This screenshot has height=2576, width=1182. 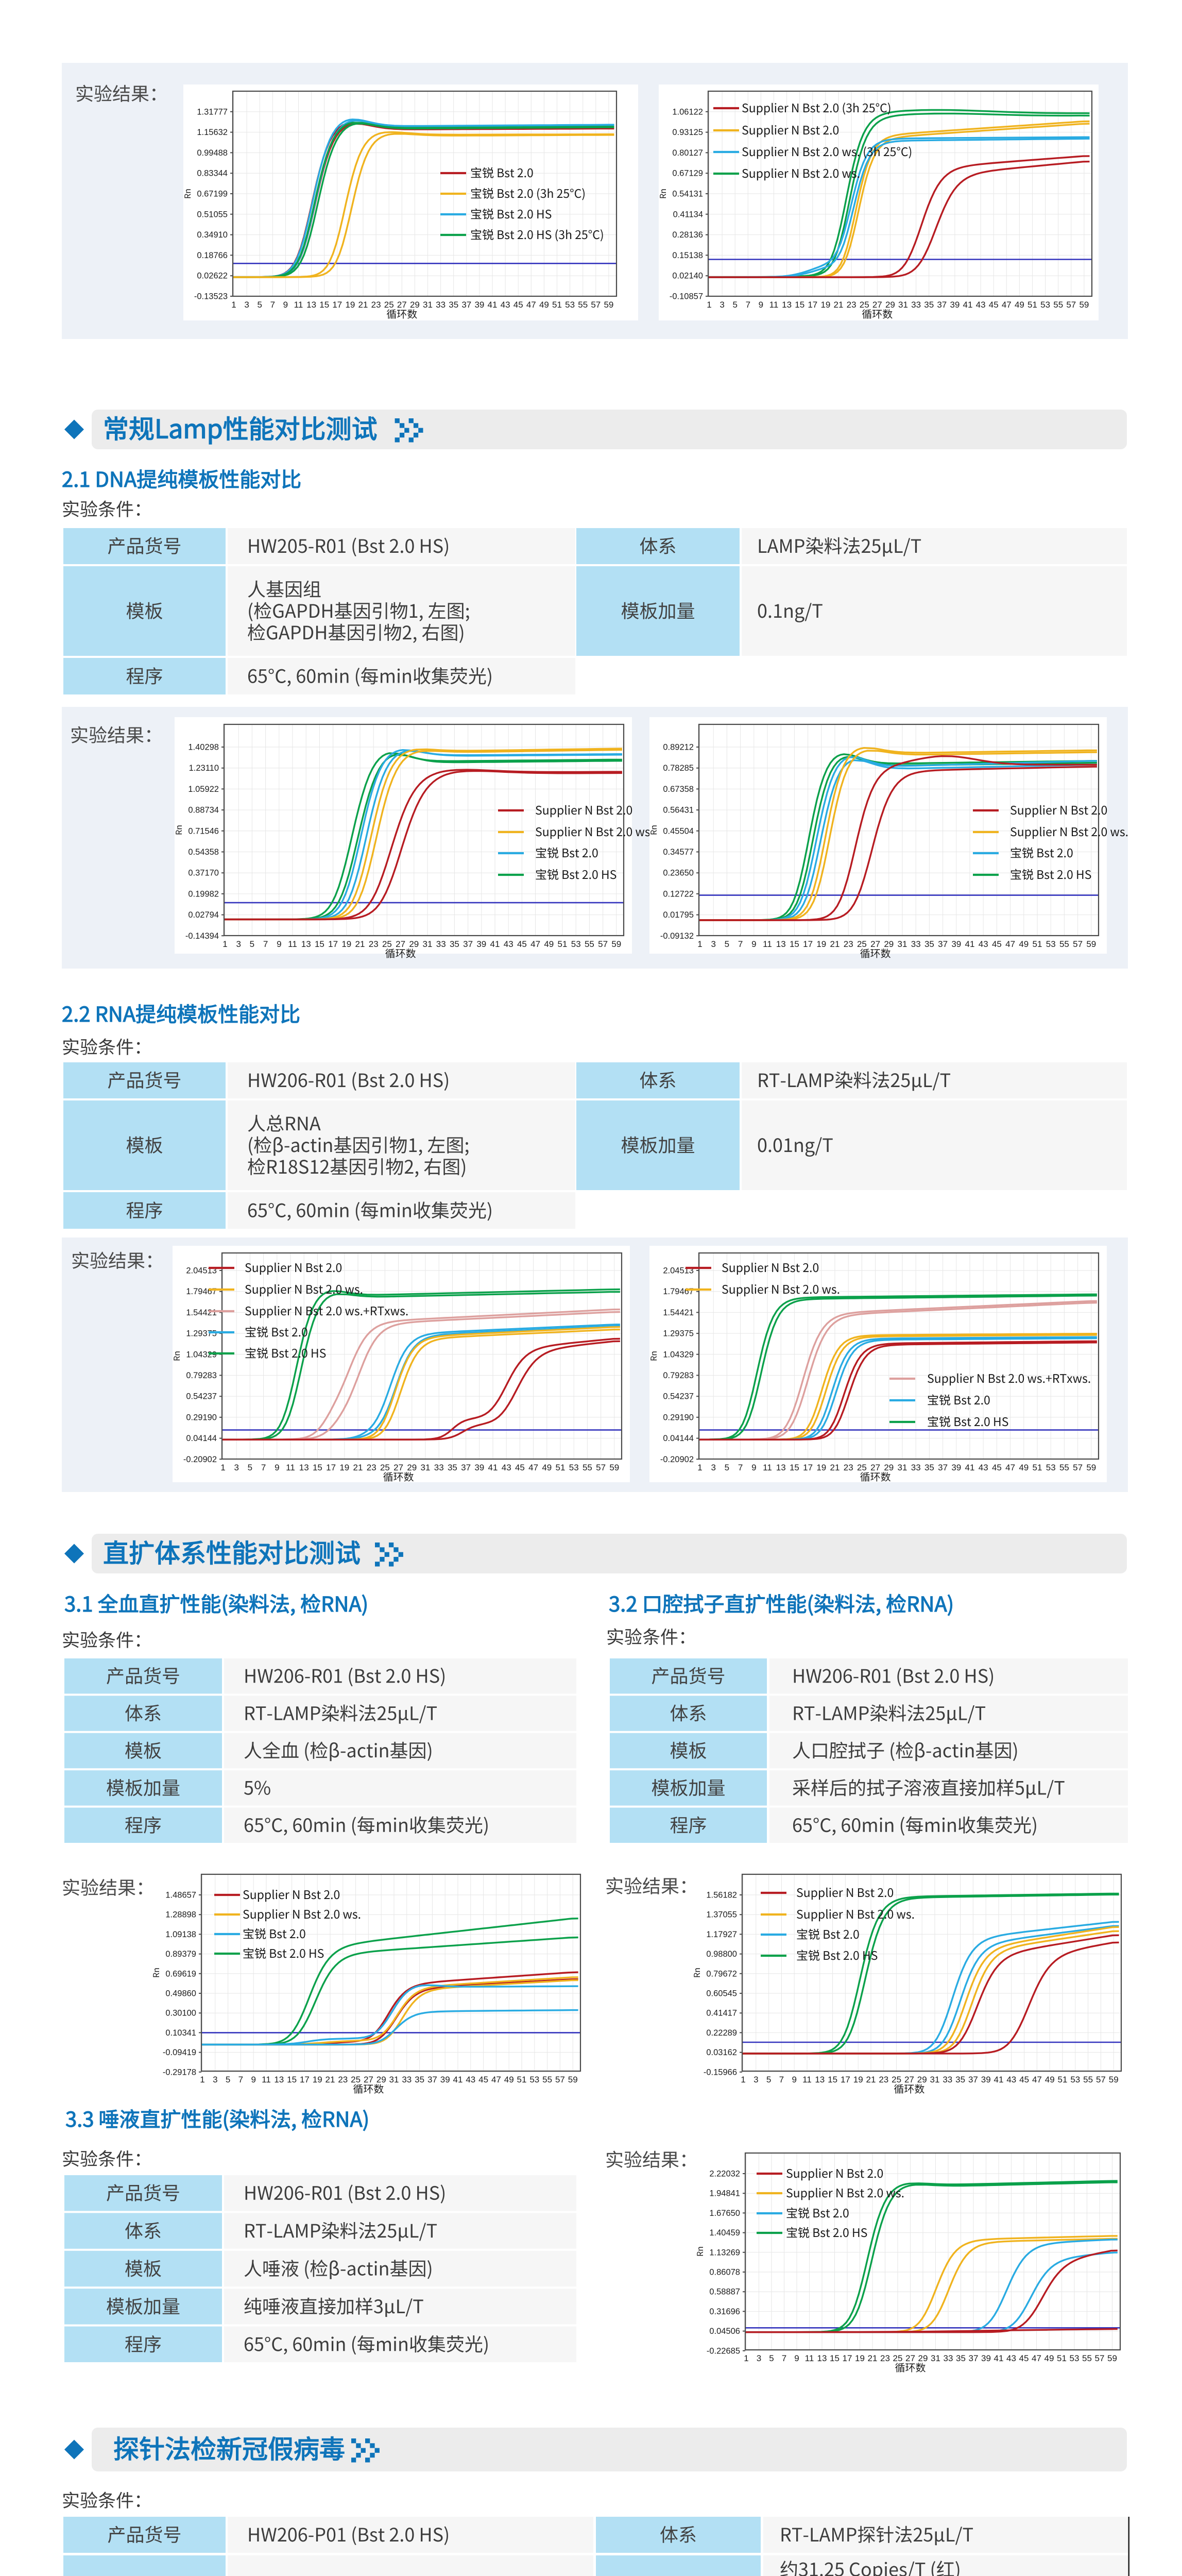 I want to click on svg-text: 1.94841, so click(x=724, y=2193).